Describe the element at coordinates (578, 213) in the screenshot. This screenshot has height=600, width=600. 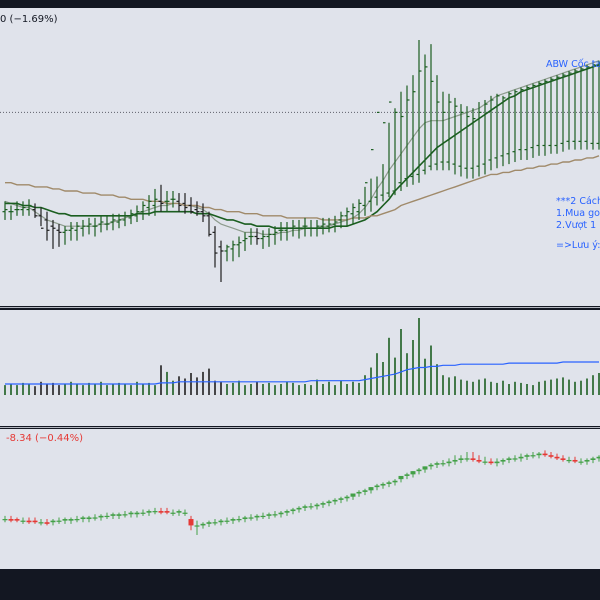
I see `note-line-2: 1.Mua gon` at that location.